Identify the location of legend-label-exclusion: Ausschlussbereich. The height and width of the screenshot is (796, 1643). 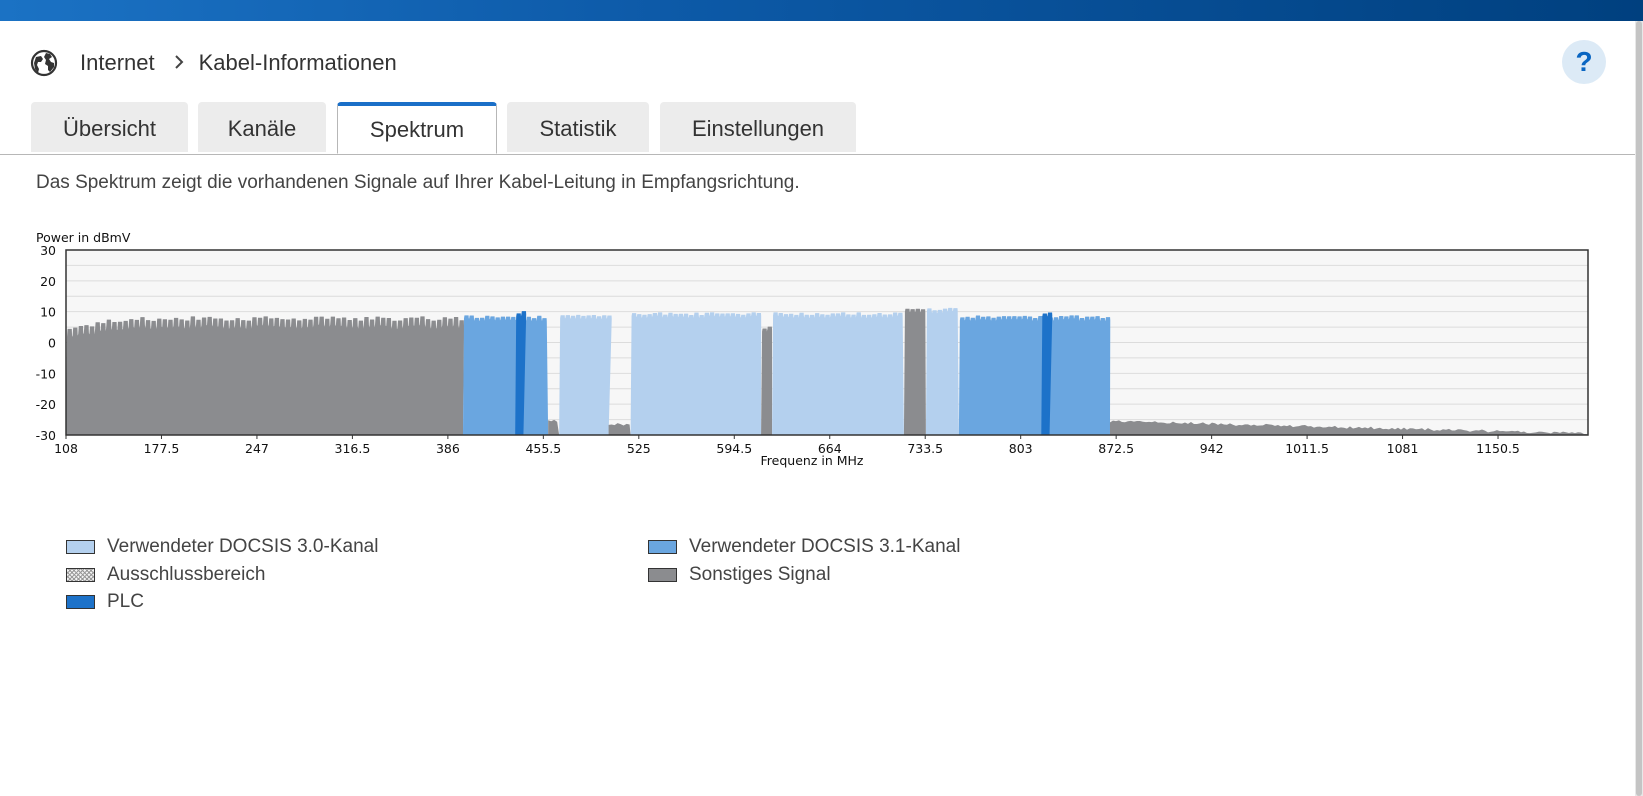
(186, 574).